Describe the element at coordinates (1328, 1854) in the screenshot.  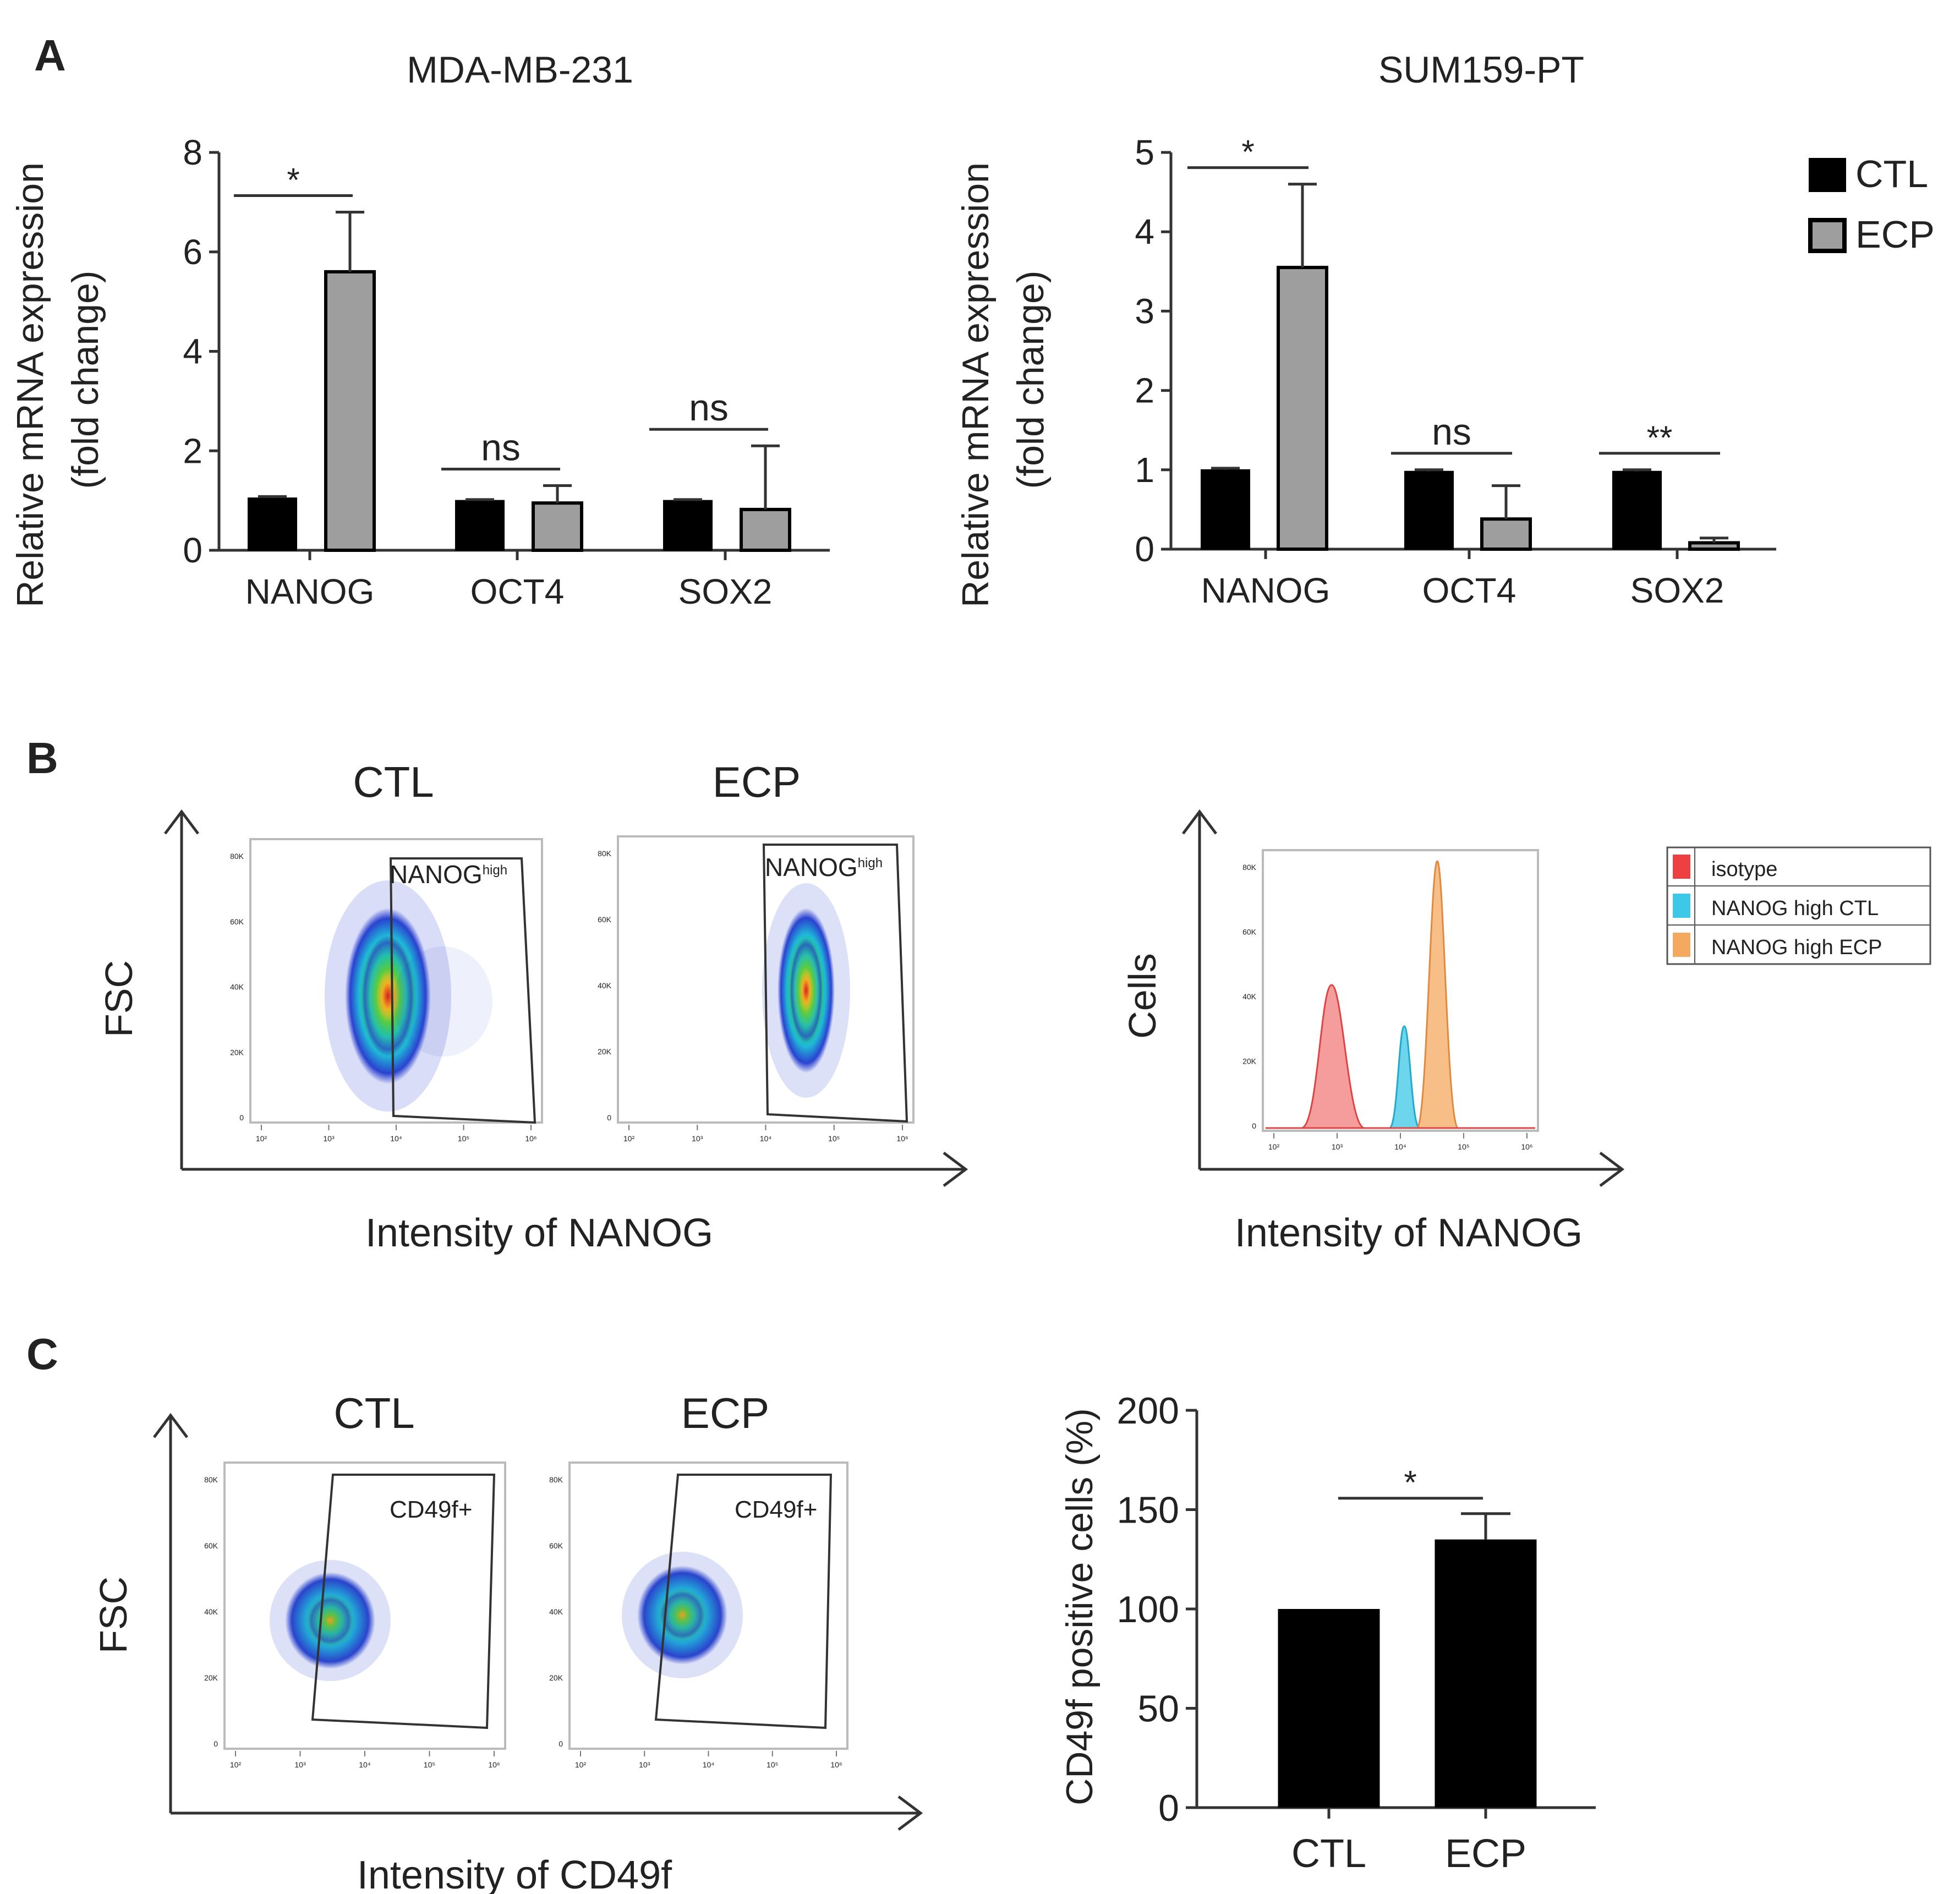
I see `x-tick-label: CTL` at that location.